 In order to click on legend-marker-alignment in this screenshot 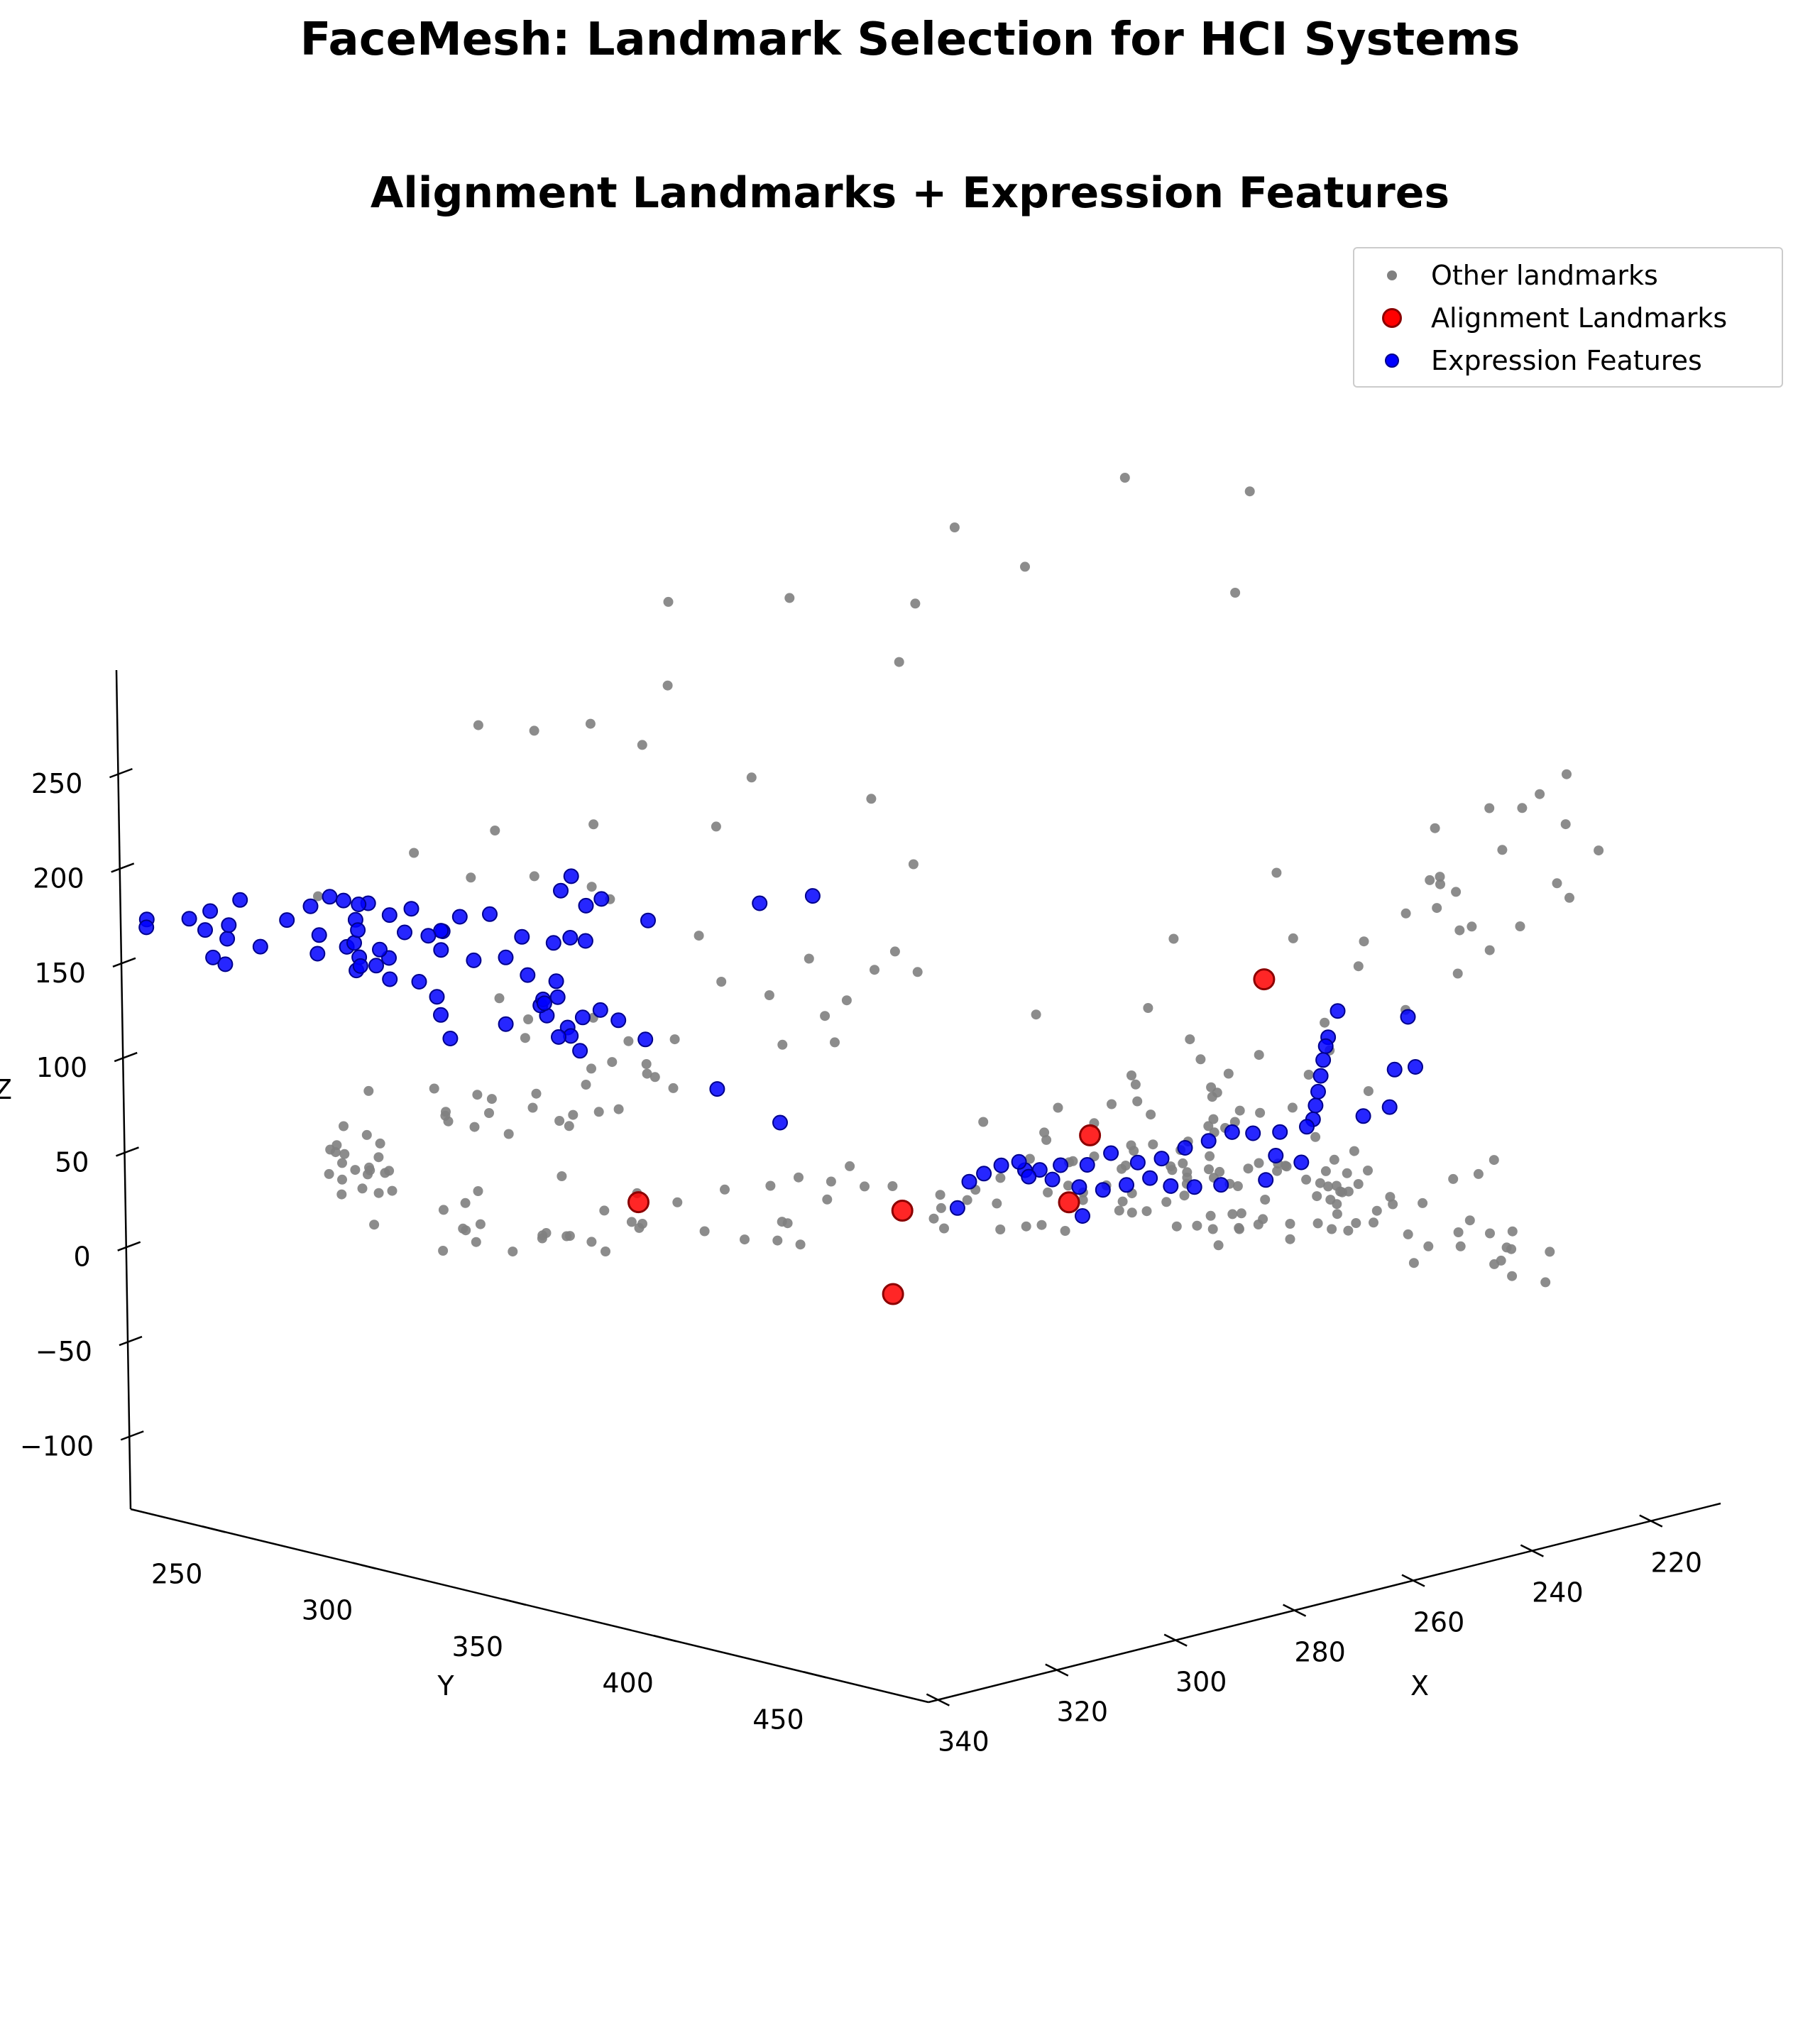, I will do `click(1392, 318)`.